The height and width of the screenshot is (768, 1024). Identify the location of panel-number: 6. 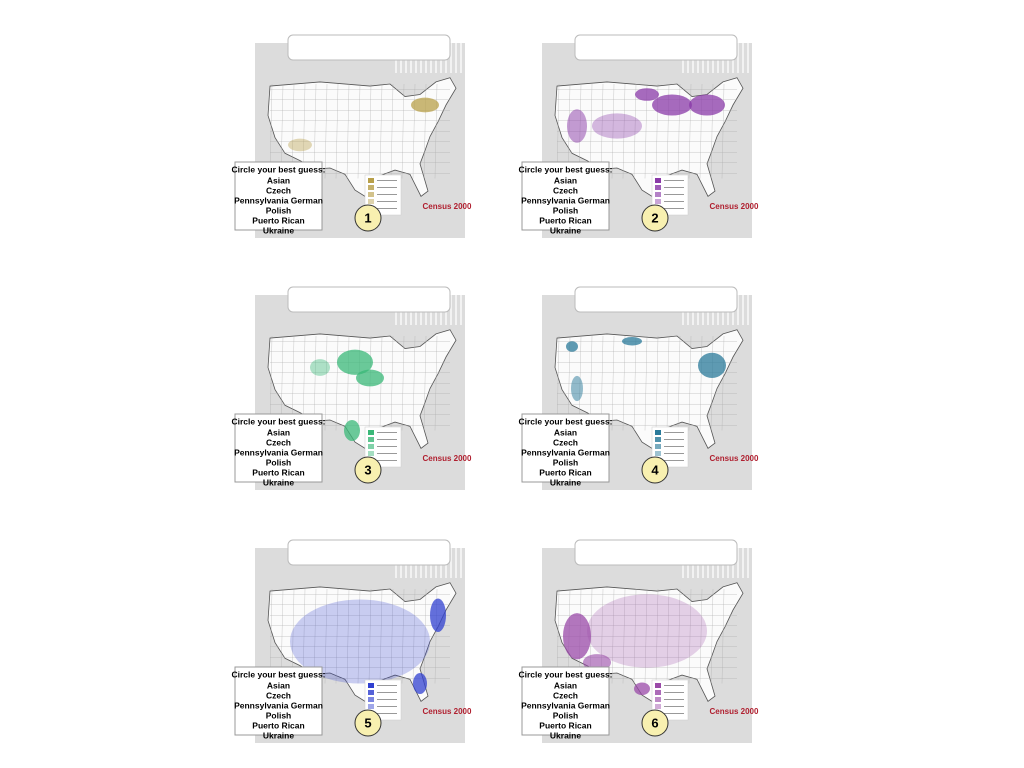
(654, 722).